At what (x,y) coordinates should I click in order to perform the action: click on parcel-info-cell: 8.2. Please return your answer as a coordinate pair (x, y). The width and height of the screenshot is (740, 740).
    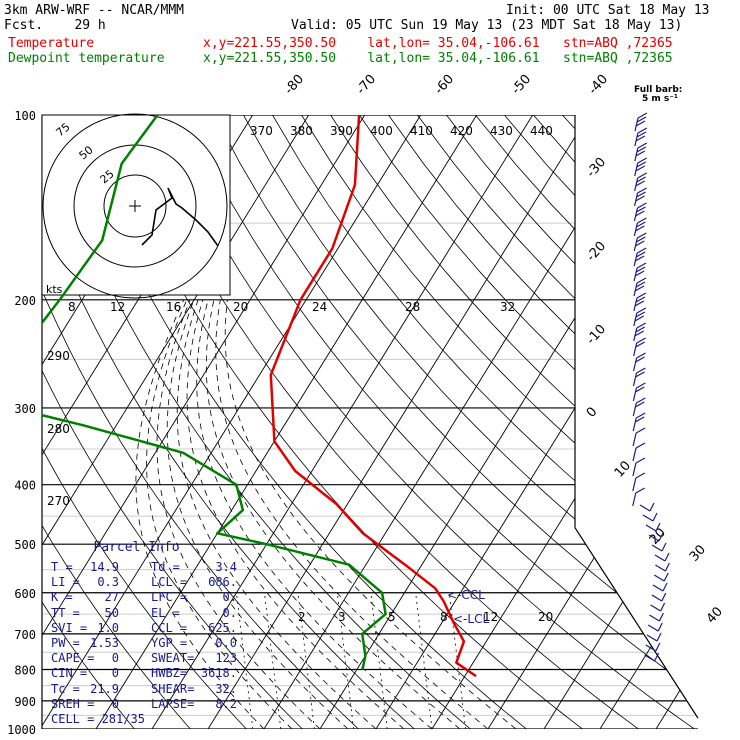
    Looking at the image, I should click on (226, 703).